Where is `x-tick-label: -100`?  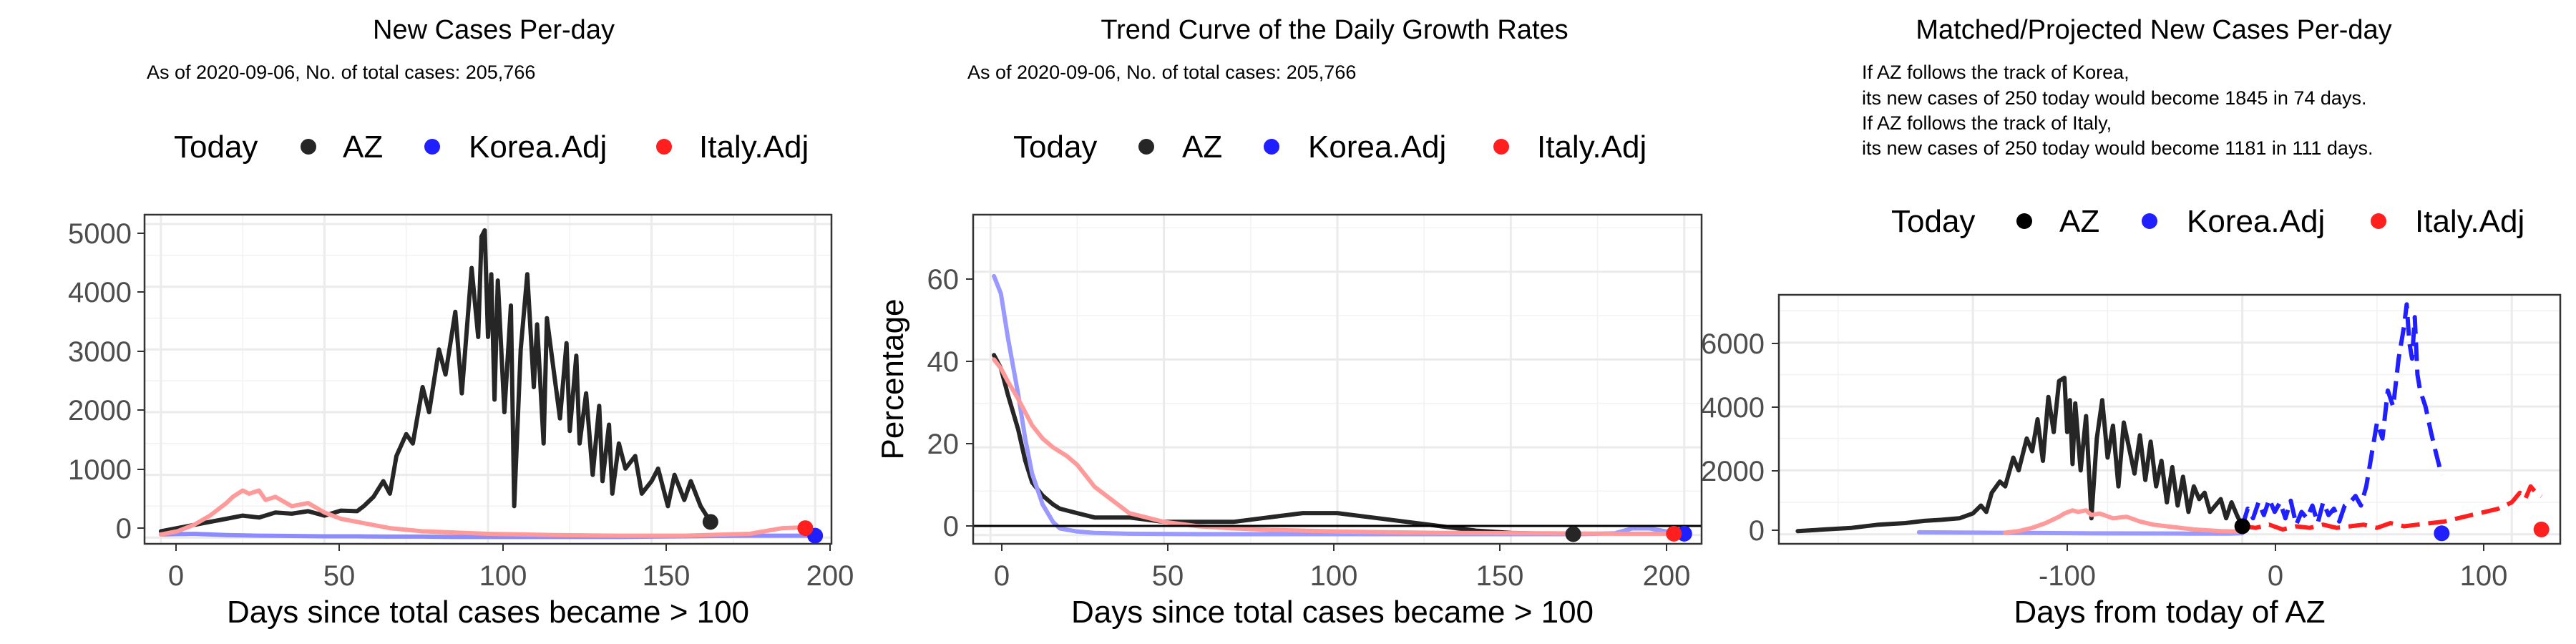
x-tick-label: -100 is located at coordinates (2067, 576).